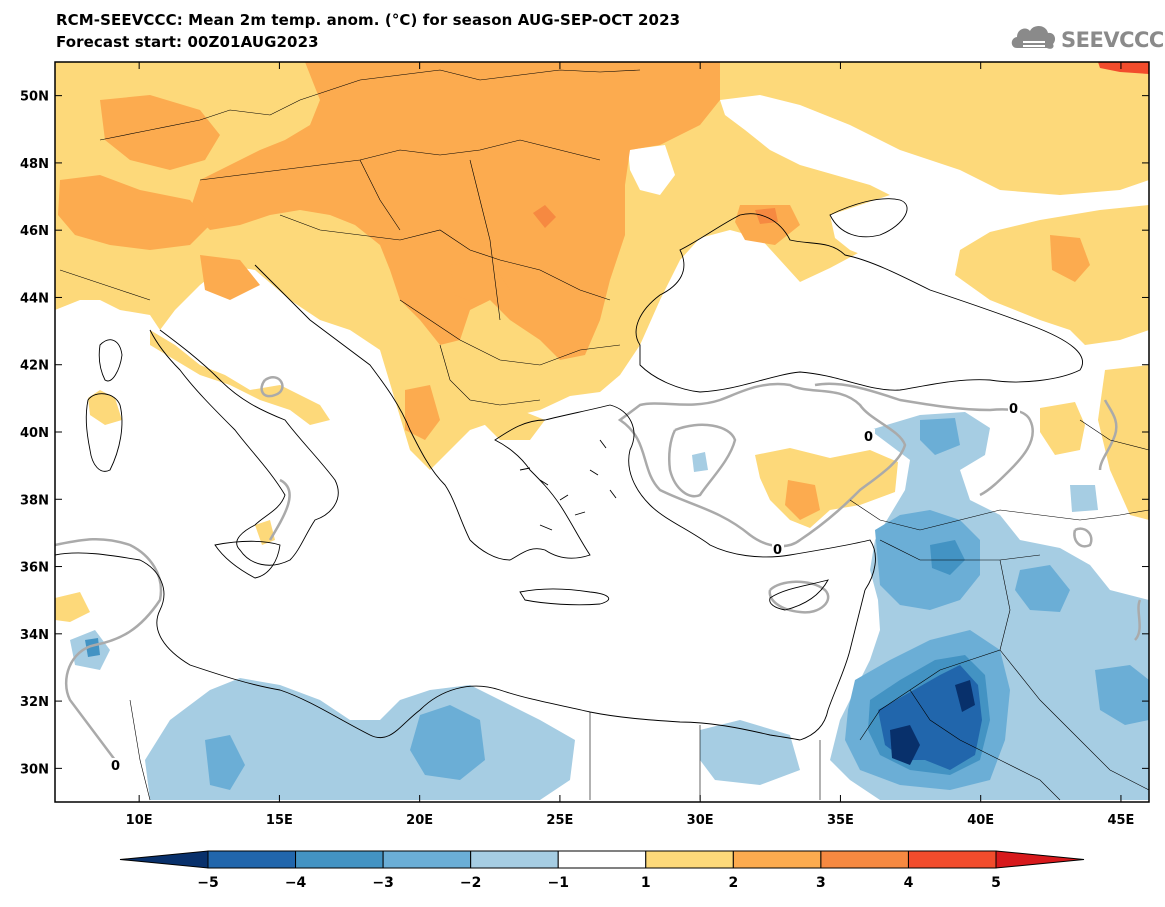 Image resolution: width=1165 pixels, height=907 pixels. What do you see at coordinates (419, 820) in the screenshot?
I see `lon-tick-label: 20E` at bounding box center [419, 820].